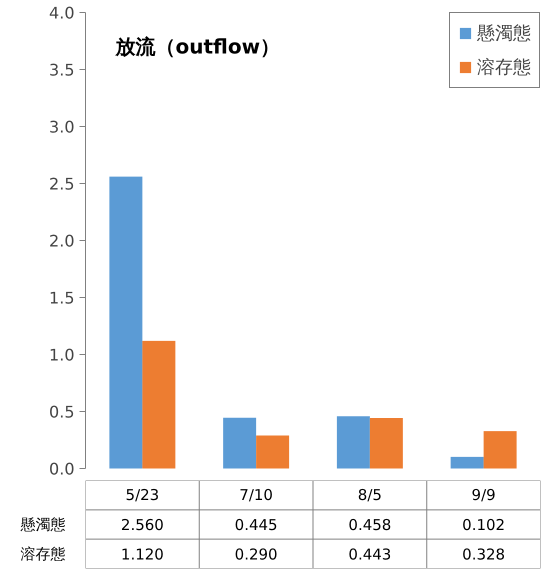  What do you see at coordinates (62, 298) in the screenshot?
I see `y-tick-label: 1.5` at bounding box center [62, 298].